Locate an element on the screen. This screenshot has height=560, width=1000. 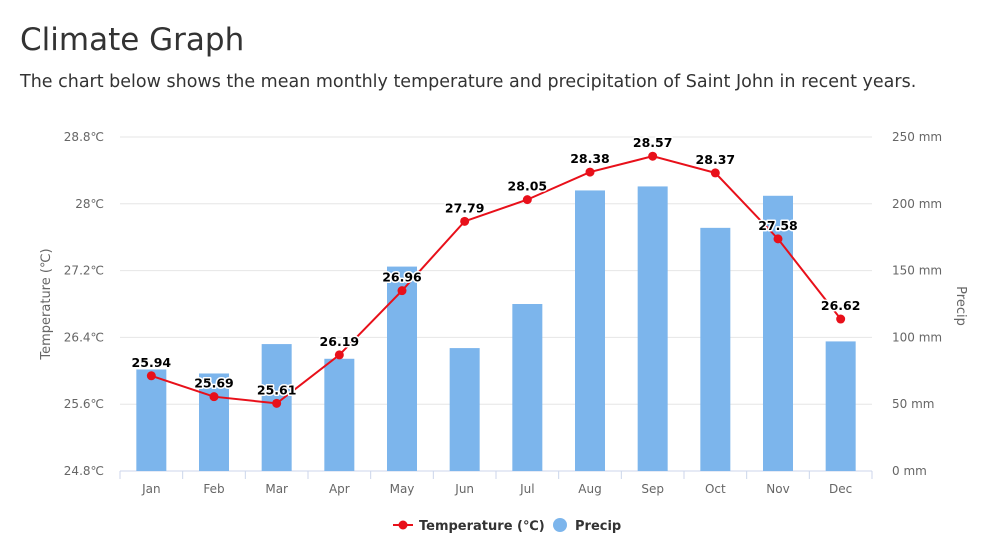
y-right-tick-label: 50 mm is located at coordinates (913, 404).